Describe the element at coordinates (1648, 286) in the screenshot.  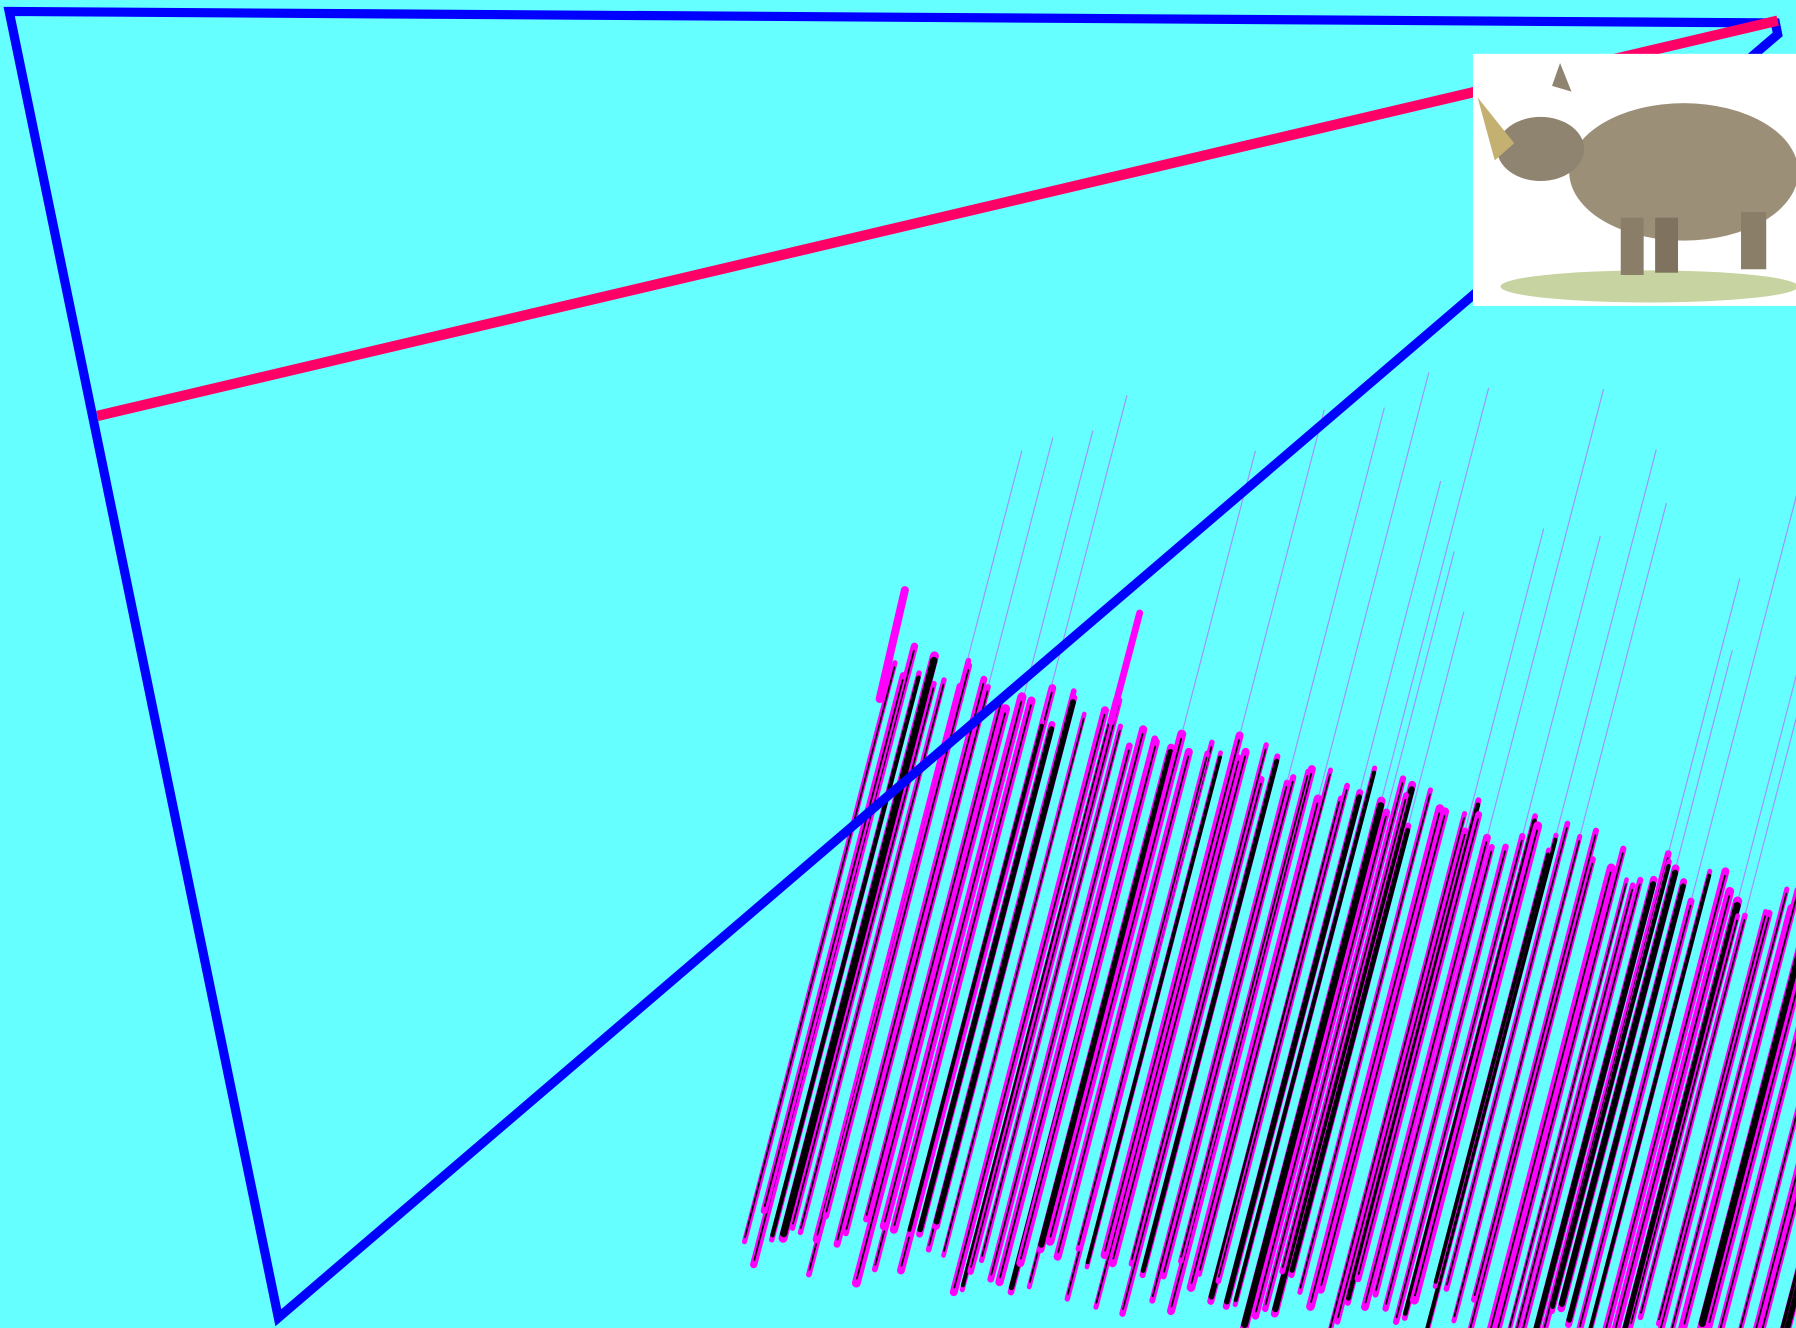
I see `grass` at that location.